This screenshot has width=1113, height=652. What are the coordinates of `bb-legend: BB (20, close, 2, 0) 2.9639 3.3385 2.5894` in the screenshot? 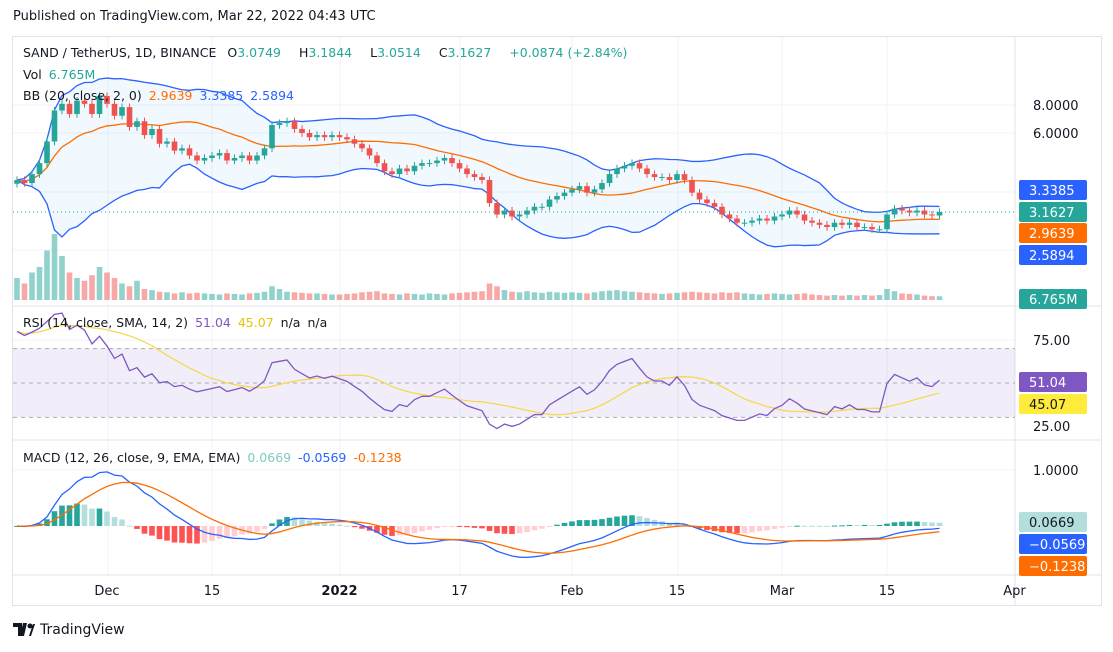 It's located at (162, 95).